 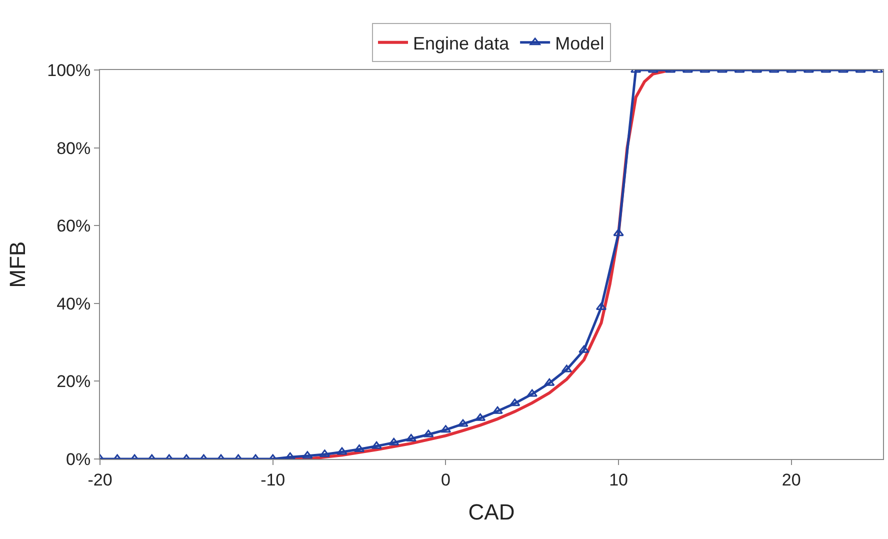 What do you see at coordinates (618, 480) in the screenshot?
I see `x-tick-label: 10` at bounding box center [618, 480].